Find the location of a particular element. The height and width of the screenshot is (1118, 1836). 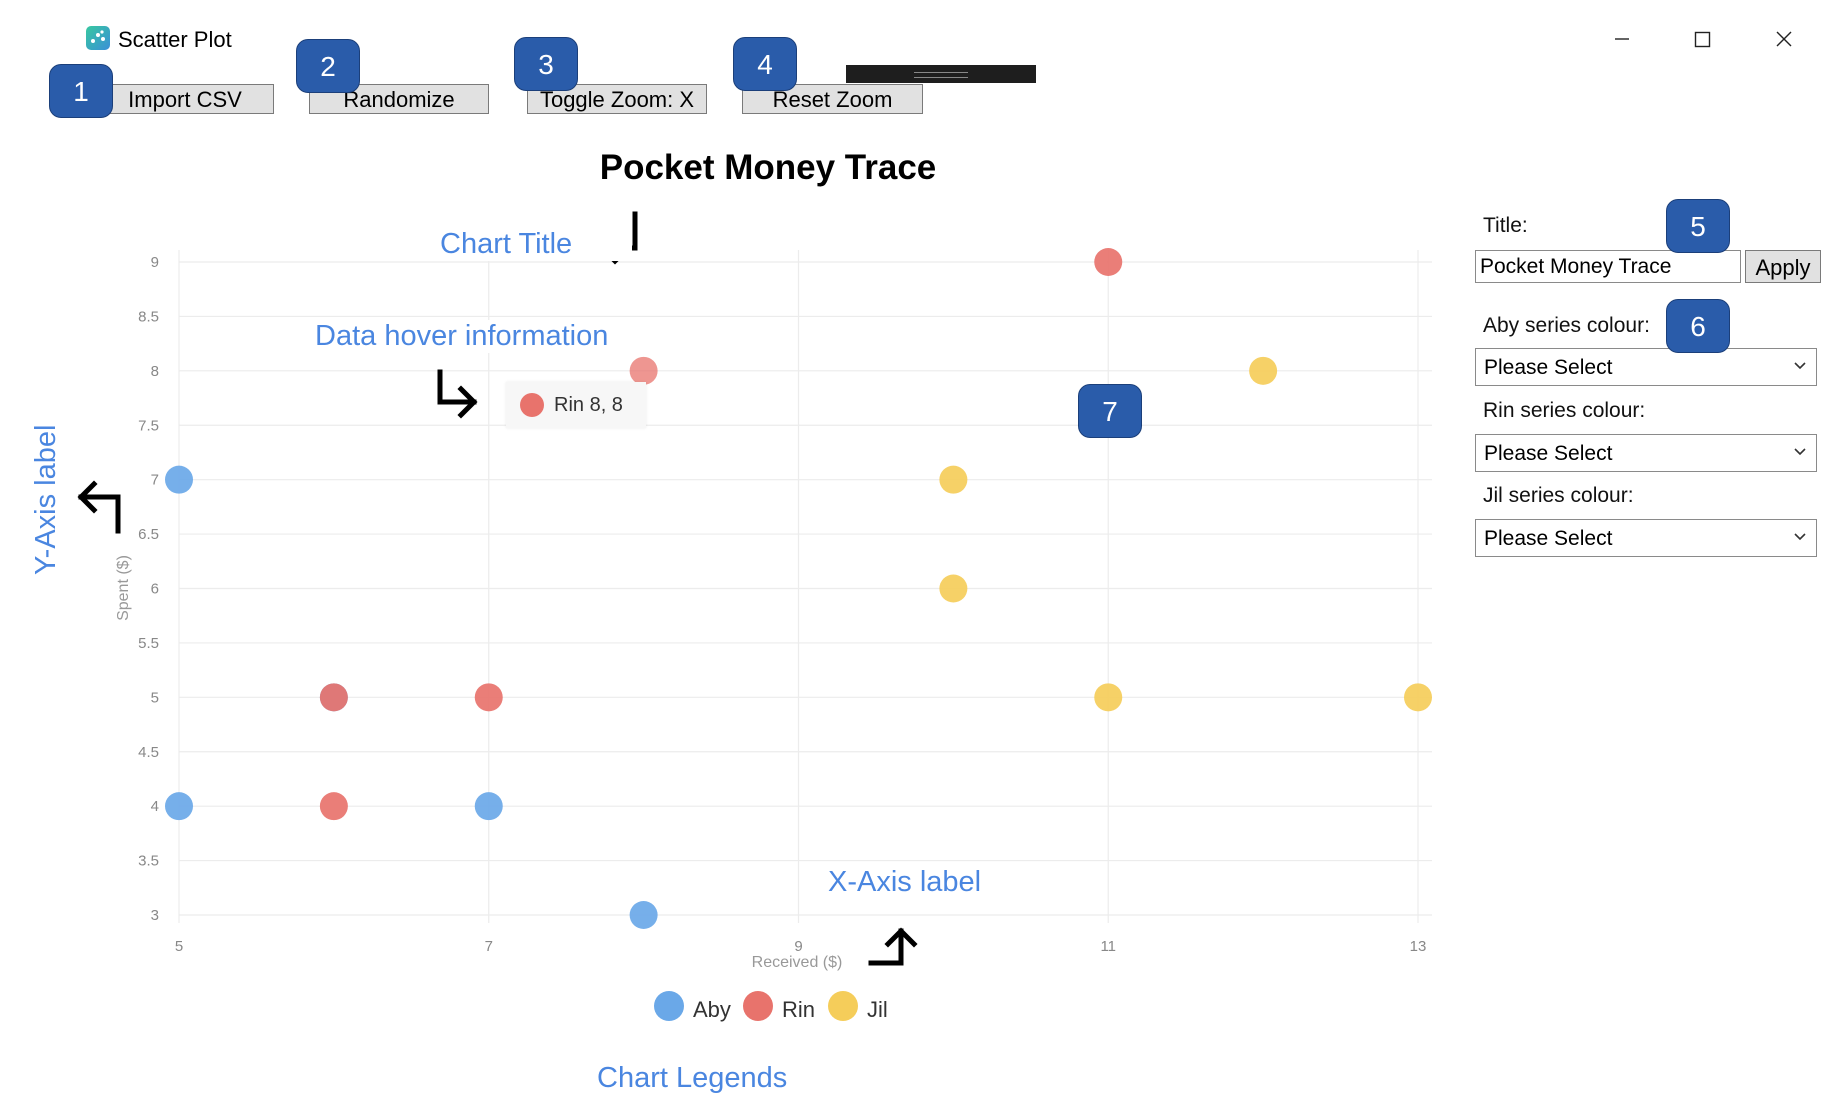

minimize-button is located at coordinates (1622, 39).